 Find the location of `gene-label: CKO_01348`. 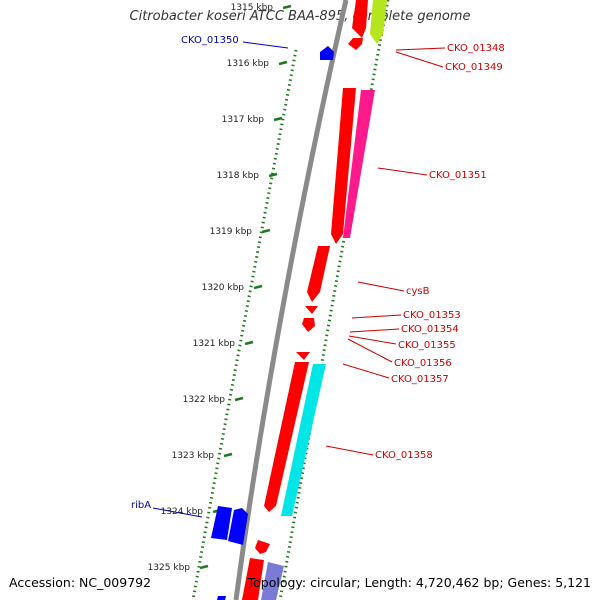

gene-label: CKO_01348 is located at coordinates (476, 48).